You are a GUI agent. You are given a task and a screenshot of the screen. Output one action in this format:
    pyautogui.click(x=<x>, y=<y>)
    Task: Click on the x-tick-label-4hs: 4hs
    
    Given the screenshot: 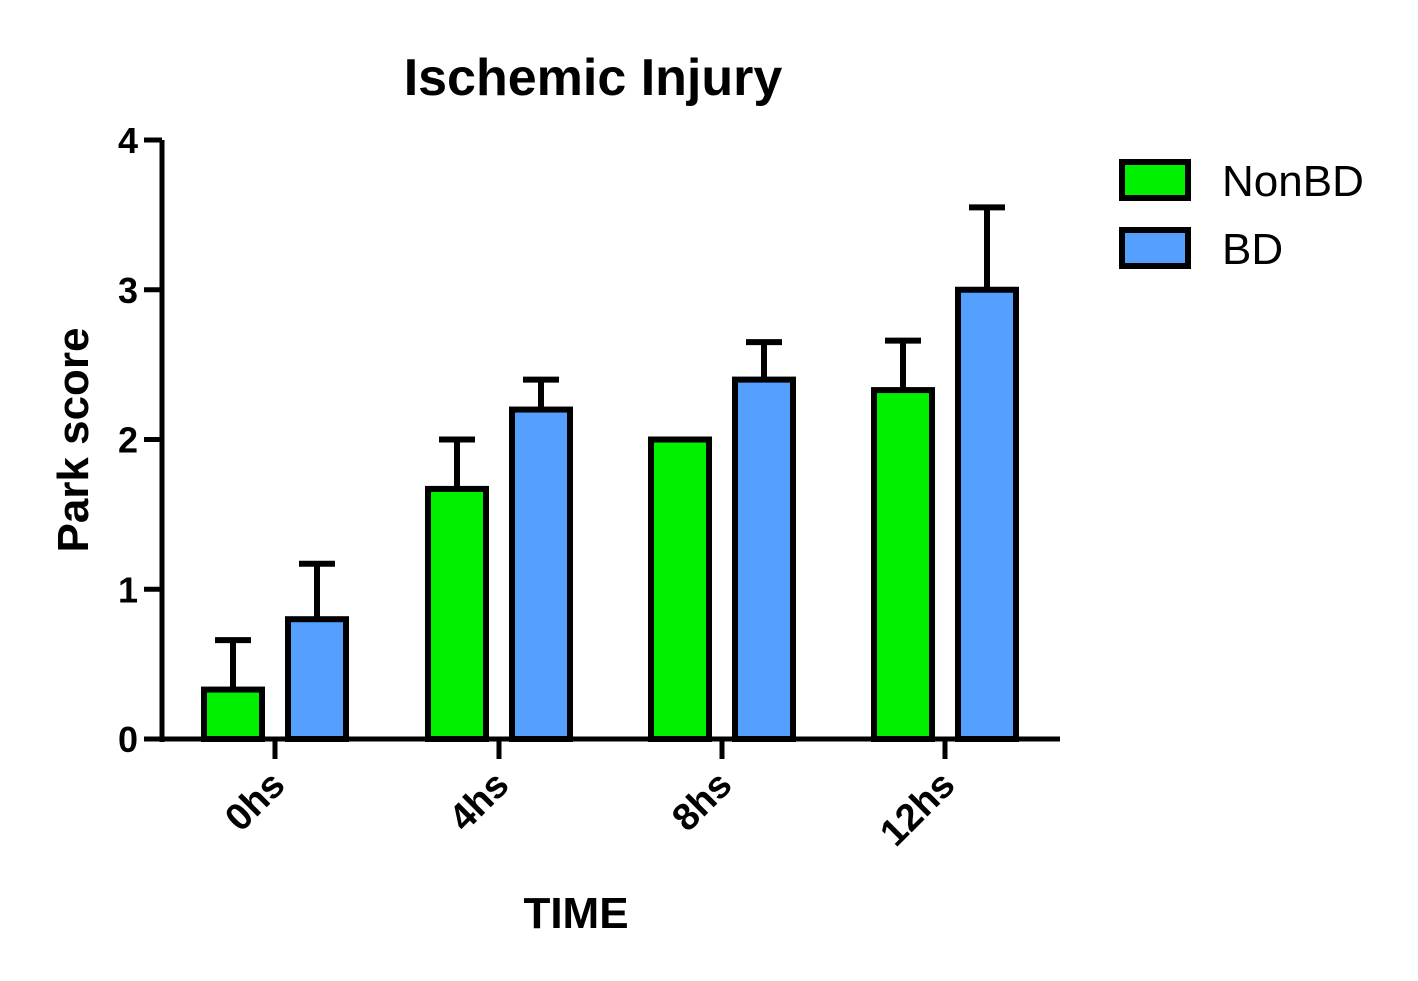 What is the action you would take?
    pyautogui.click(x=479, y=802)
    